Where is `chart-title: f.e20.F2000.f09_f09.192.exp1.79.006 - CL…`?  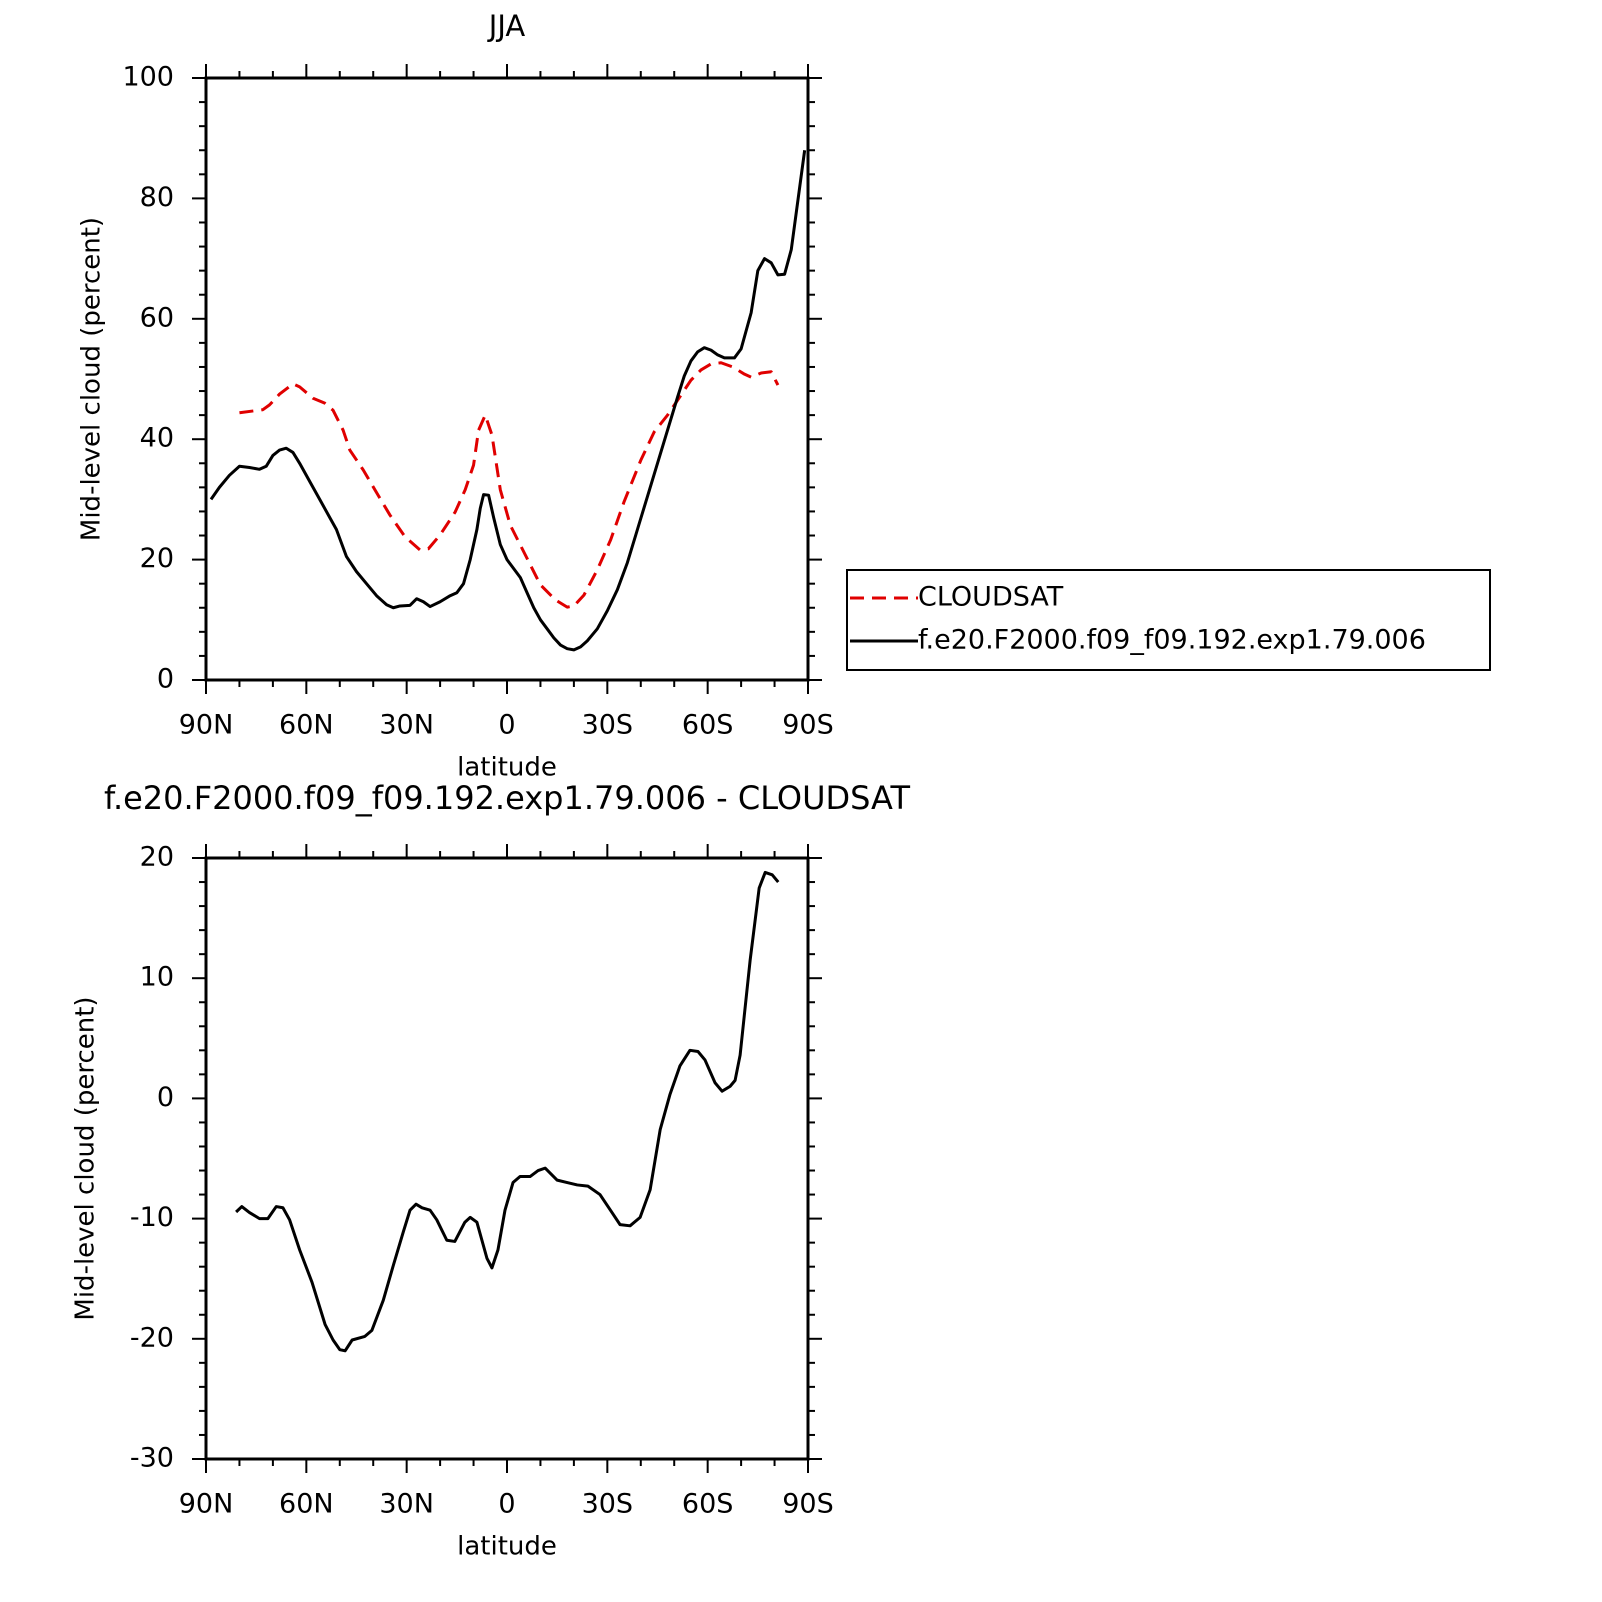
chart-title: f.e20.F2000.f09_f09.192.exp1.79.006 - CL… is located at coordinates (507, 798).